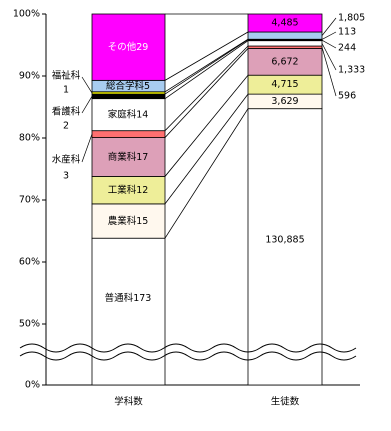  I want to click on data-label-name: 看護科, so click(66, 112).